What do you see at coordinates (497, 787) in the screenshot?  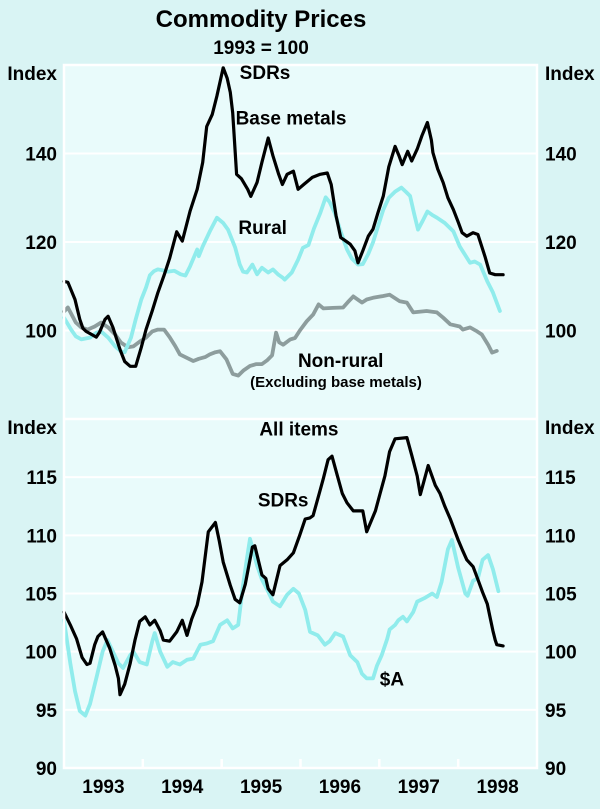 I see `x-tick-label: 1998` at bounding box center [497, 787].